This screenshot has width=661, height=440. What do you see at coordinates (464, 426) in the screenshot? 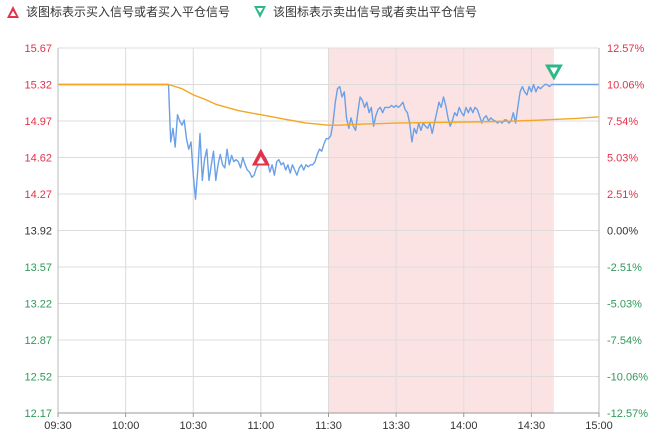
I see `x-tick-label: 14:00` at bounding box center [464, 426].